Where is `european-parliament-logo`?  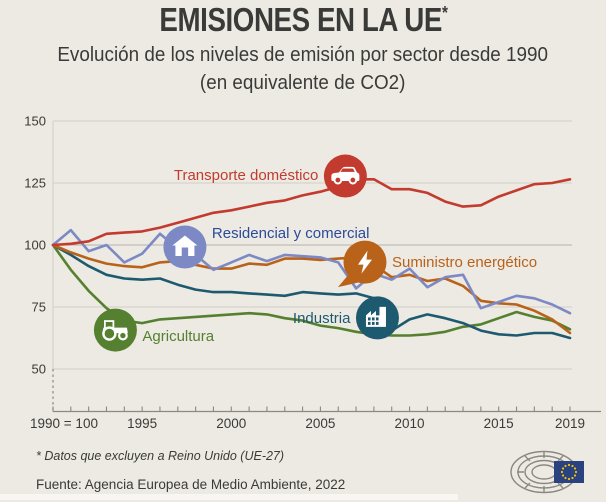 european-parliament-logo is located at coordinates (549, 474).